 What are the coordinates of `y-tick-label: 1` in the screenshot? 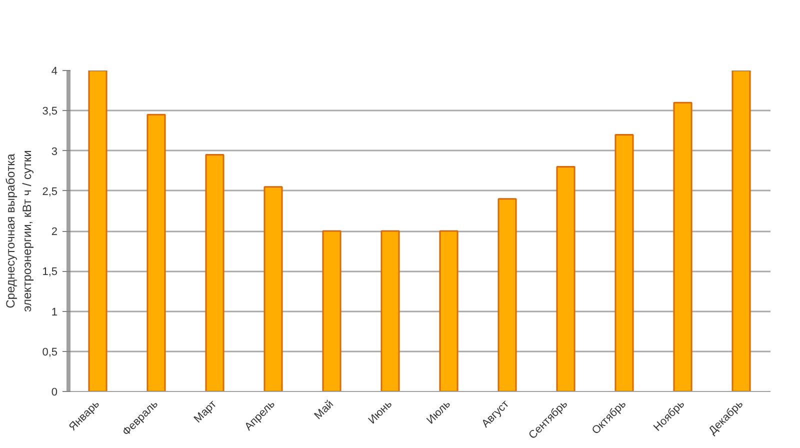 It's located at (54, 312).